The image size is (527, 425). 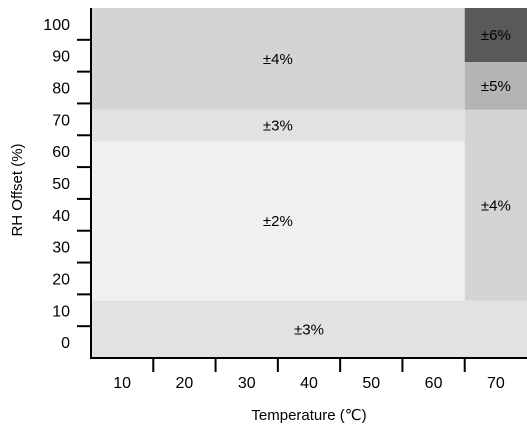 I want to click on region-label-4: ±6%, so click(x=496, y=35).